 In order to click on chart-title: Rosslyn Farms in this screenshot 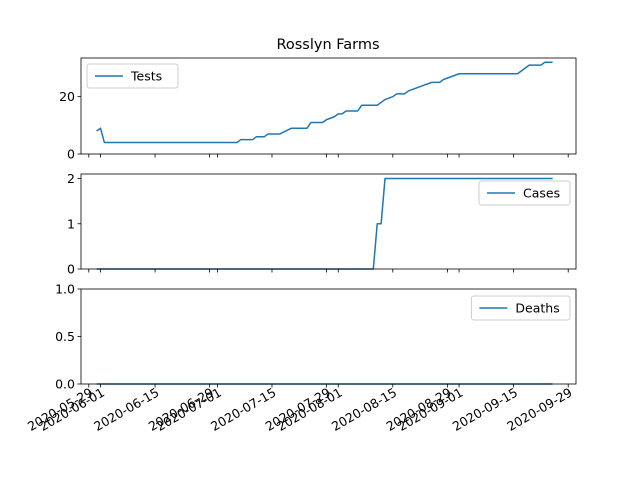, I will do `click(327, 45)`.